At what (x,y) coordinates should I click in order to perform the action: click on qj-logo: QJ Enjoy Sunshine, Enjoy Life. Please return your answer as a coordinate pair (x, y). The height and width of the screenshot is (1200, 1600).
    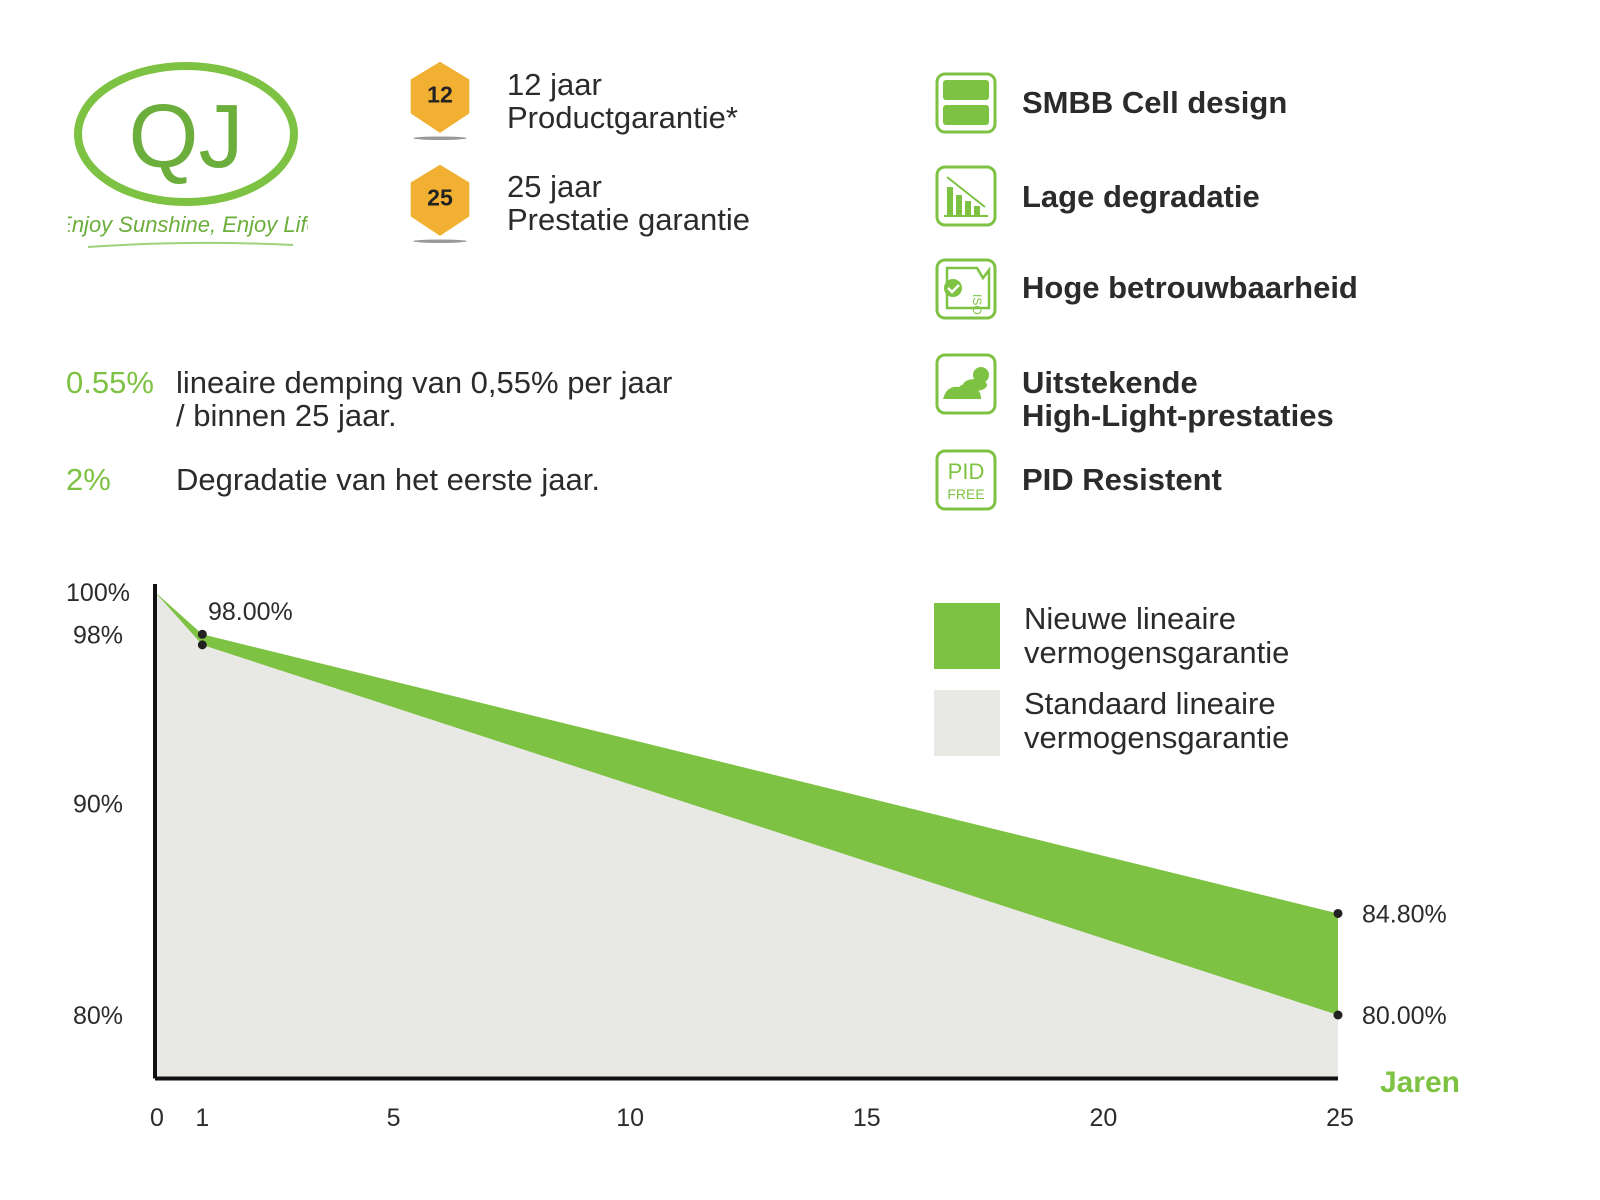
    Looking at the image, I should click on (188, 159).